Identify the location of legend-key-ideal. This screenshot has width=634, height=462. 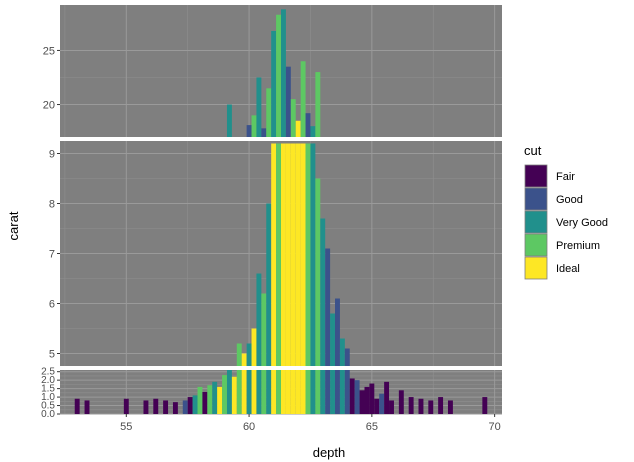
(536, 268).